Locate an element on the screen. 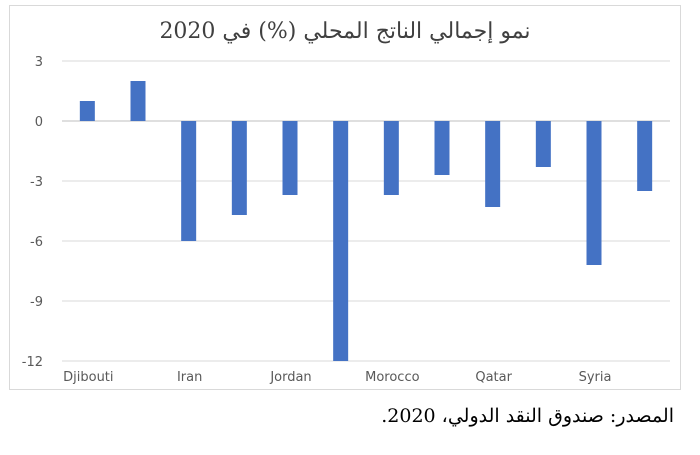 This screenshot has width=700, height=455. bar-jordan is located at coordinates (290, 158).